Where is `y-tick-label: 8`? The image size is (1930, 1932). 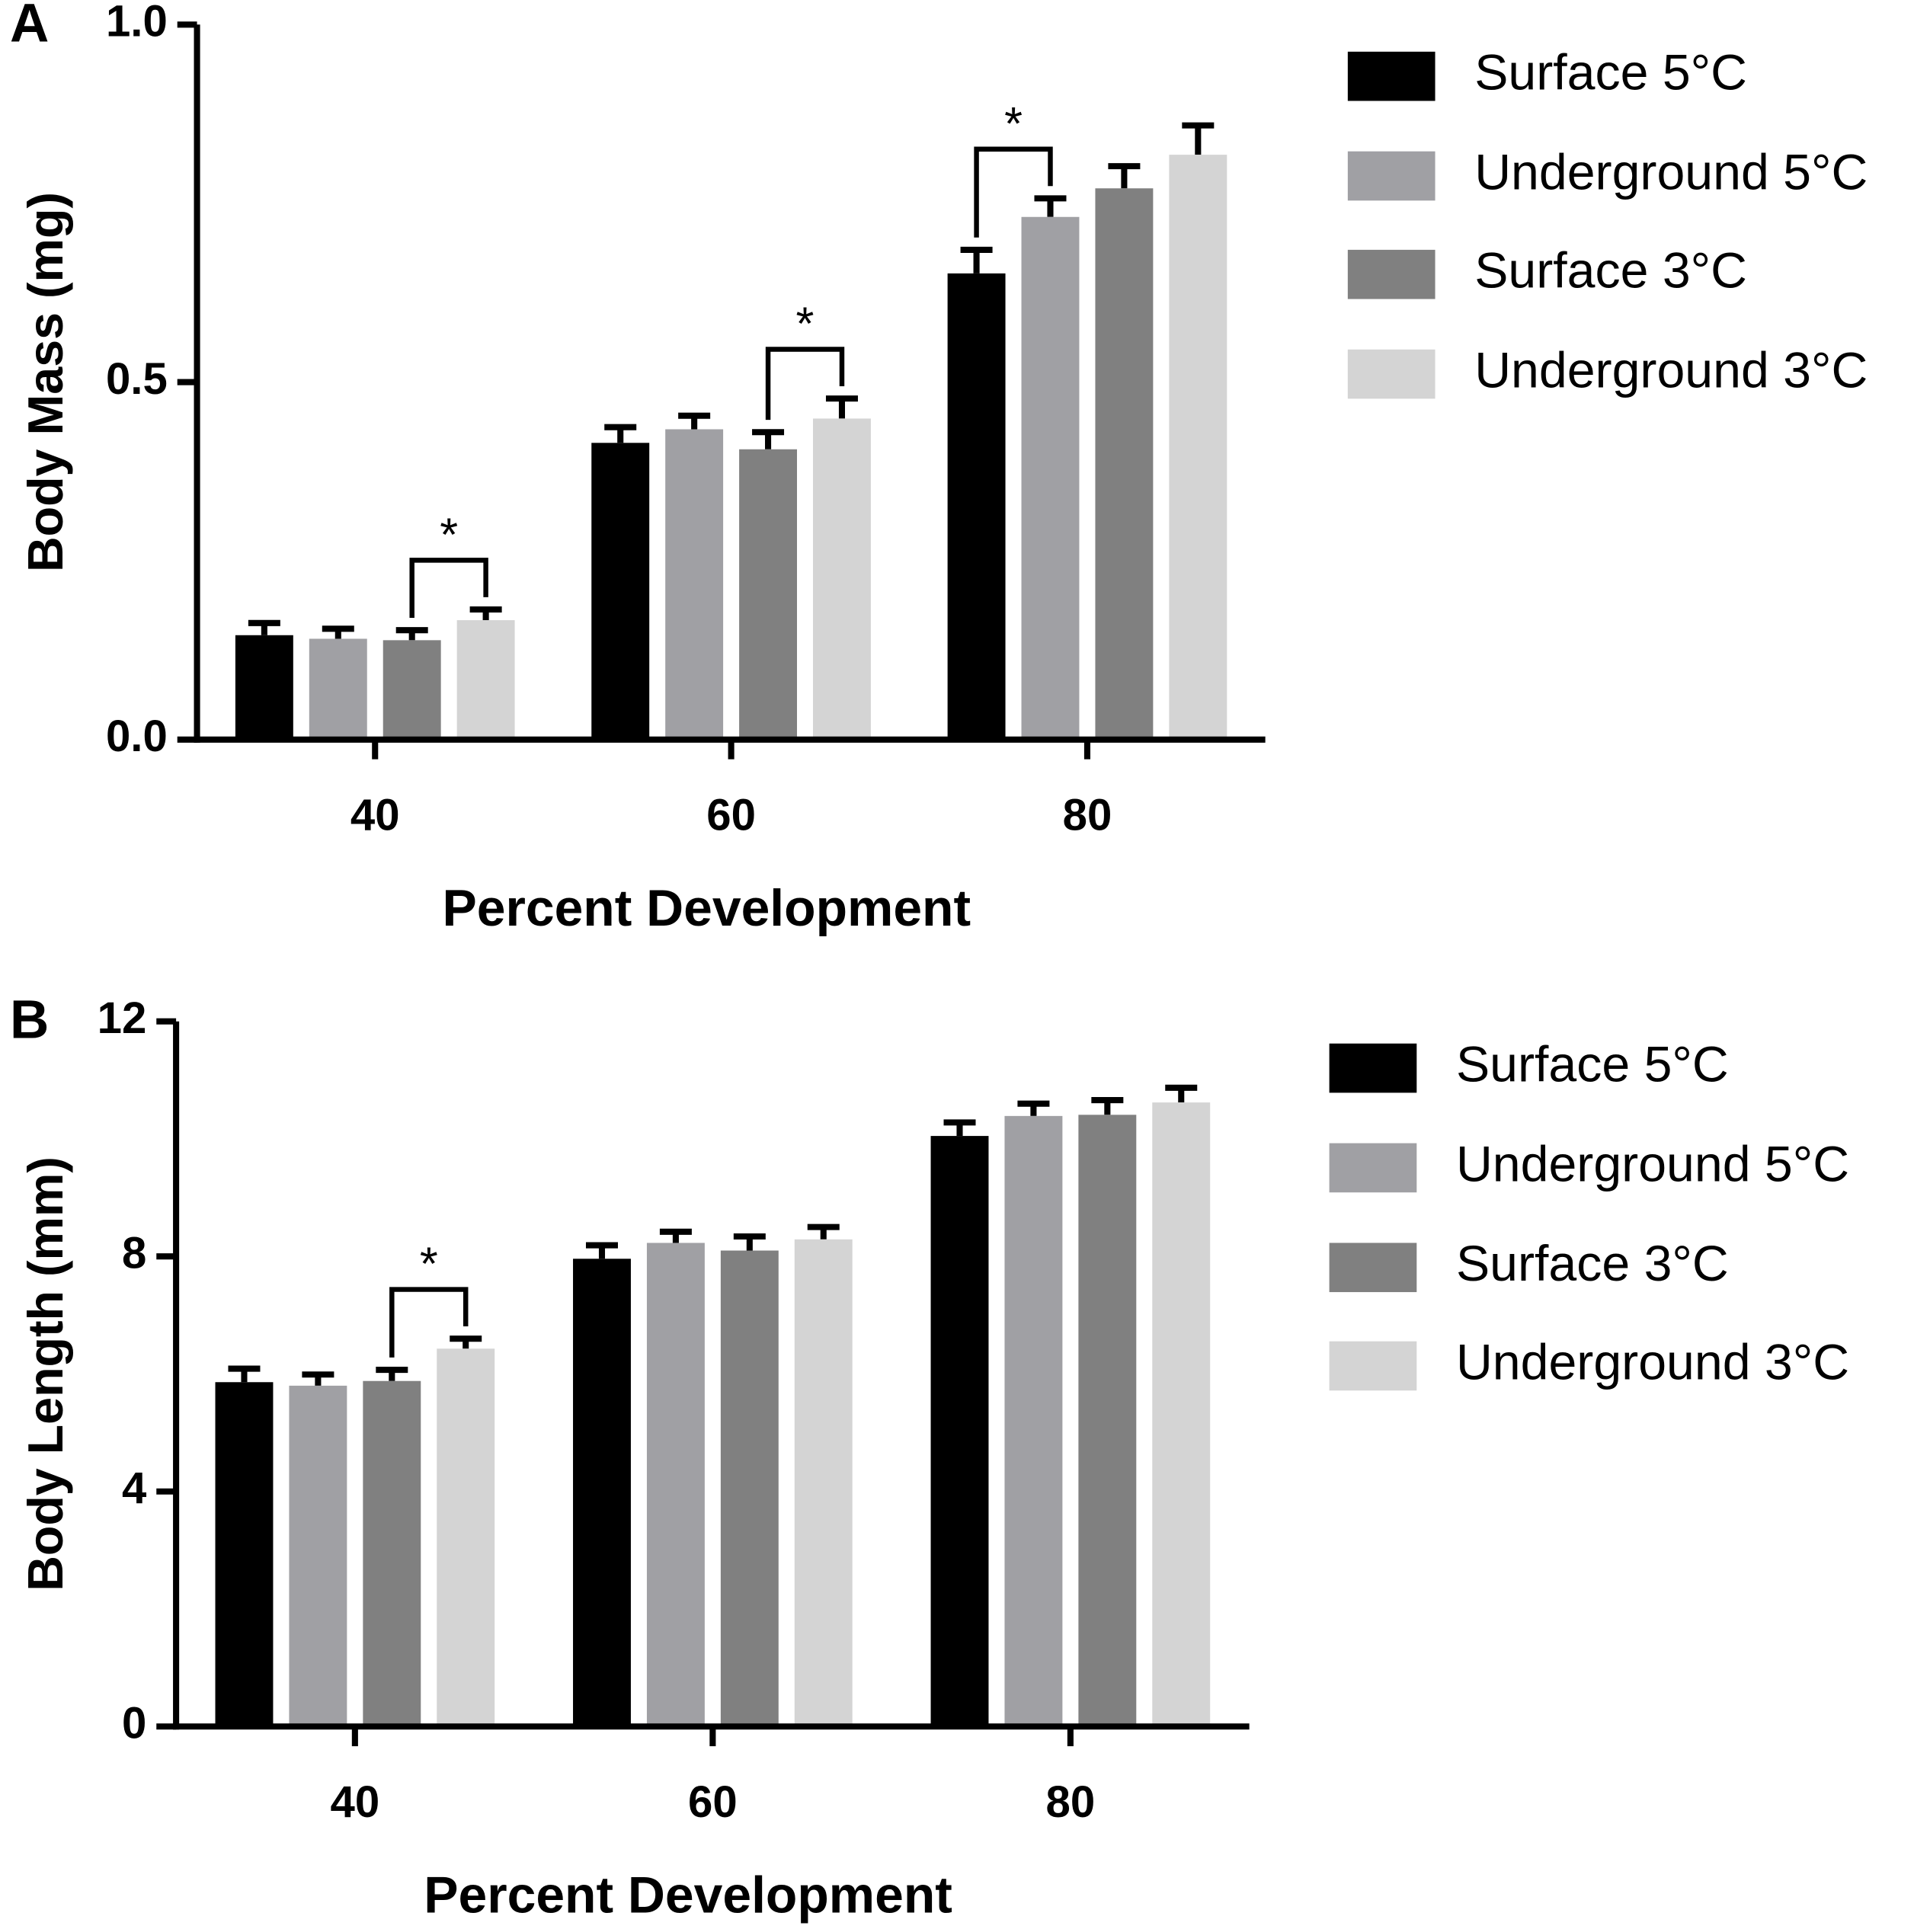 y-tick-label: 8 is located at coordinates (134, 1253).